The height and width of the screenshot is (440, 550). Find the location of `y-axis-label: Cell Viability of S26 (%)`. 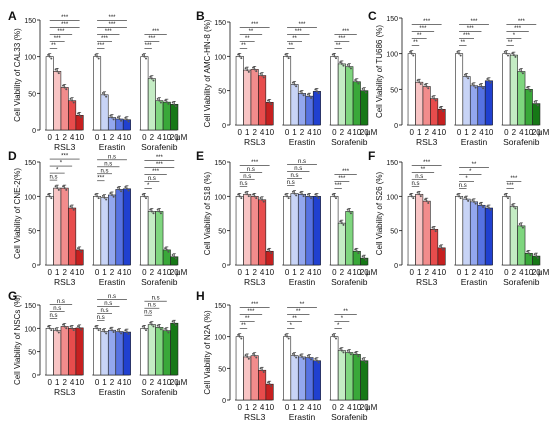

y-axis-label: Cell Viability of S26 (%) is located at coordinates (379, 213).